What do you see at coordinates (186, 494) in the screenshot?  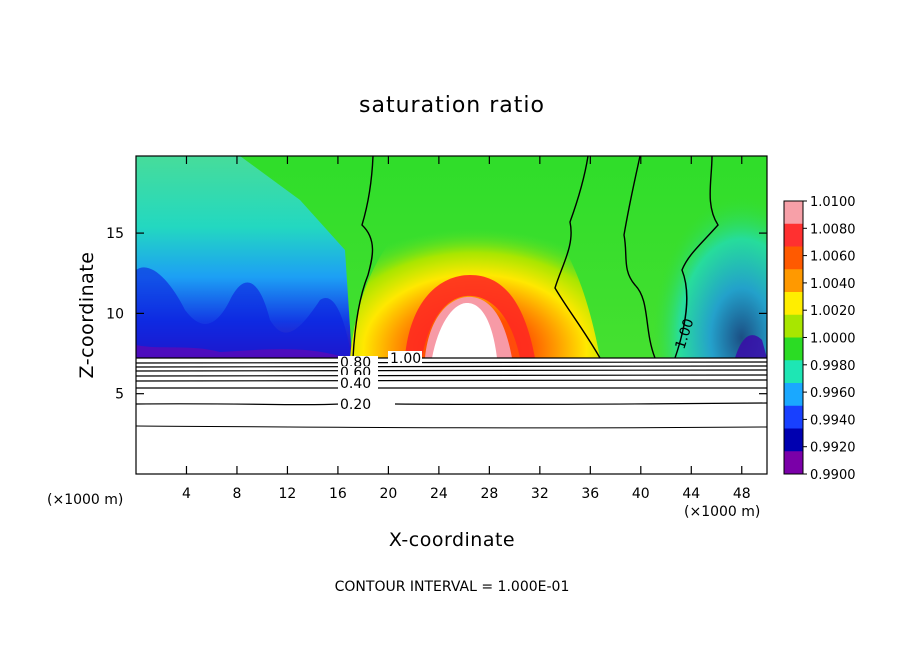 I see `x-tick-label: 4` at bounding box center [186, 494].